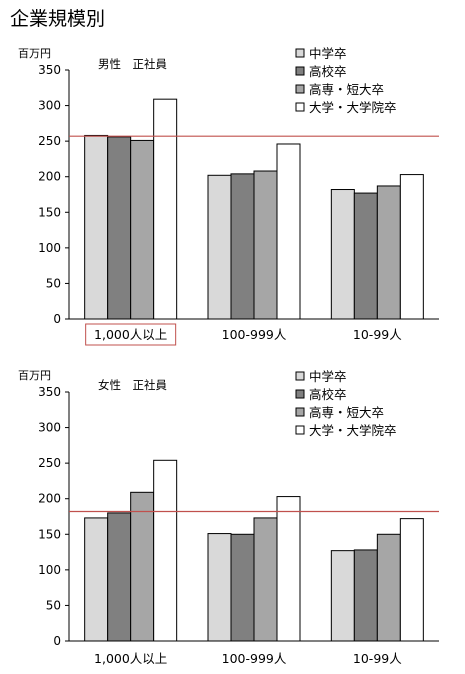 This screenshot has width=465, height=674. Describe the element at coordinates (132, 385) in the screenshot. I see `chart-title: 女性 正社員` at that location.